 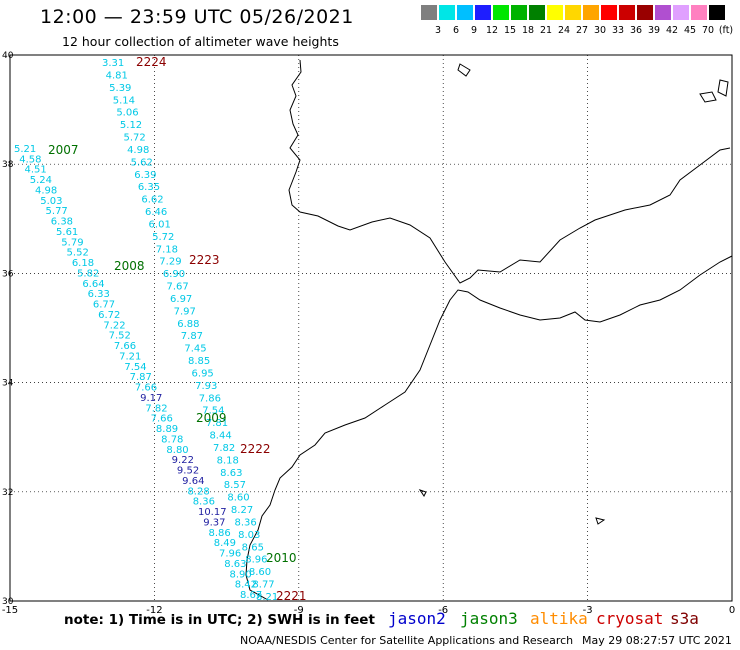 What do you see at coordinates (167, 249) in the screenshot?
I see `wave-height-label: 7.18` at bounding box center [167, 249].